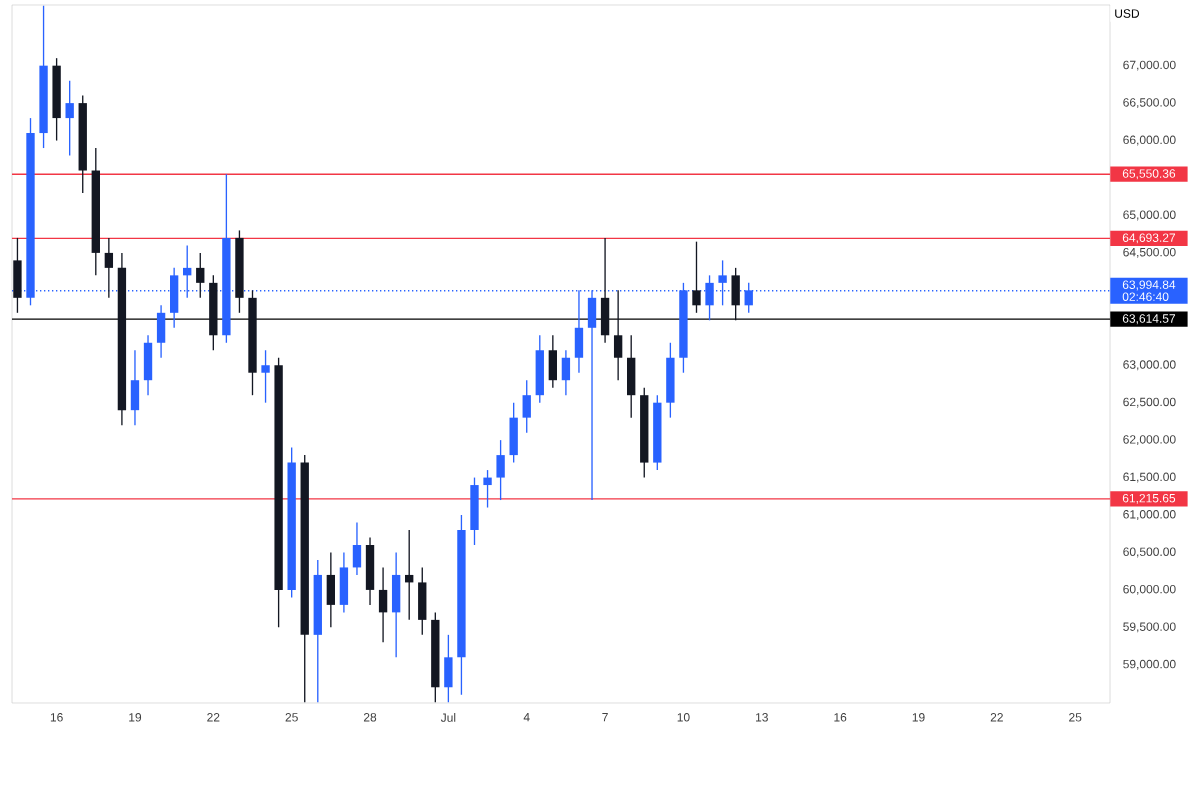  What do you see at coordinates (1149, 174) in the screenshot?
I see `ref-line-label: 65,550.36` at bounding box center [1149, 174].